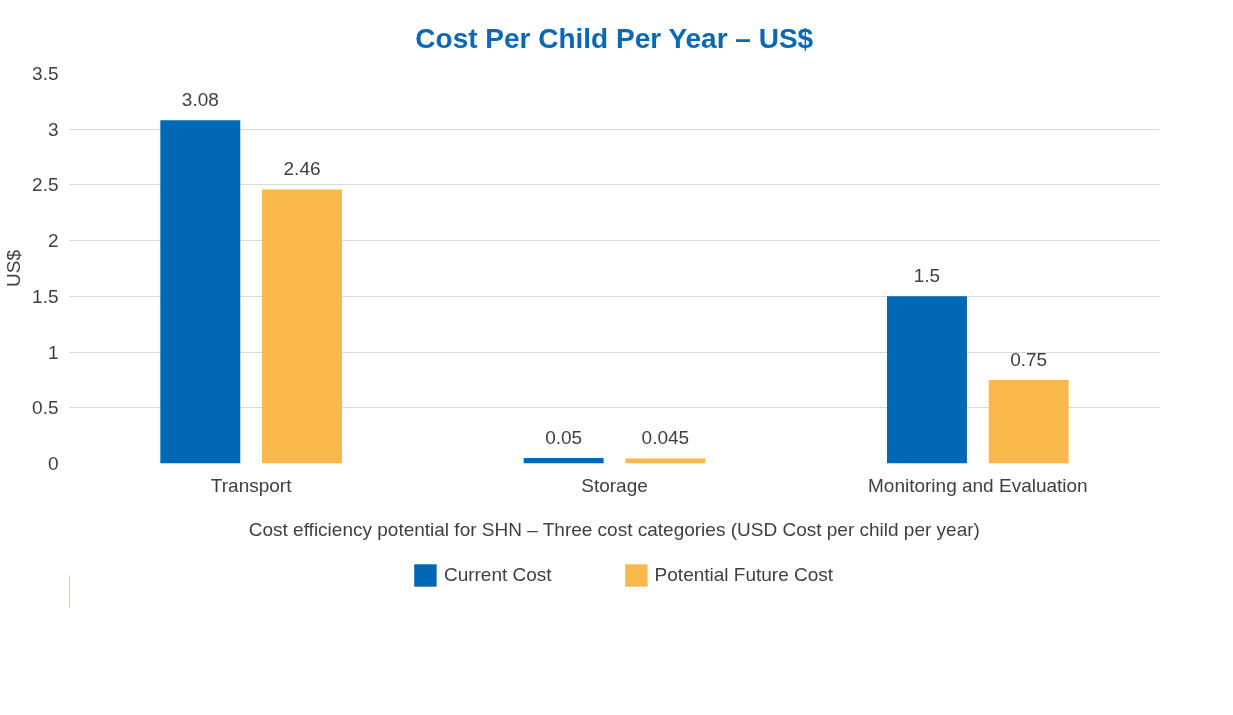 This screenshot has height=715, width=1233. I want to click on data-label: 0.75, so click(1029, 359).